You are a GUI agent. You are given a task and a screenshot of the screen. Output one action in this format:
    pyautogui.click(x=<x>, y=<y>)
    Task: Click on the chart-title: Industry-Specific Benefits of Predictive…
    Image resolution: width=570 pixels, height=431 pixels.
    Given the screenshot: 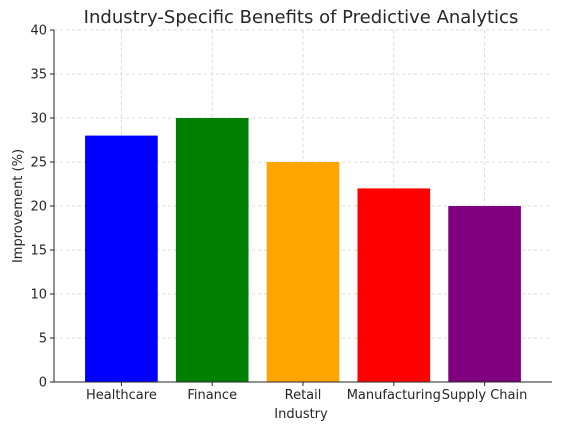 What is the action you would take?
    pyautogui.click(x=301, y=17)
    